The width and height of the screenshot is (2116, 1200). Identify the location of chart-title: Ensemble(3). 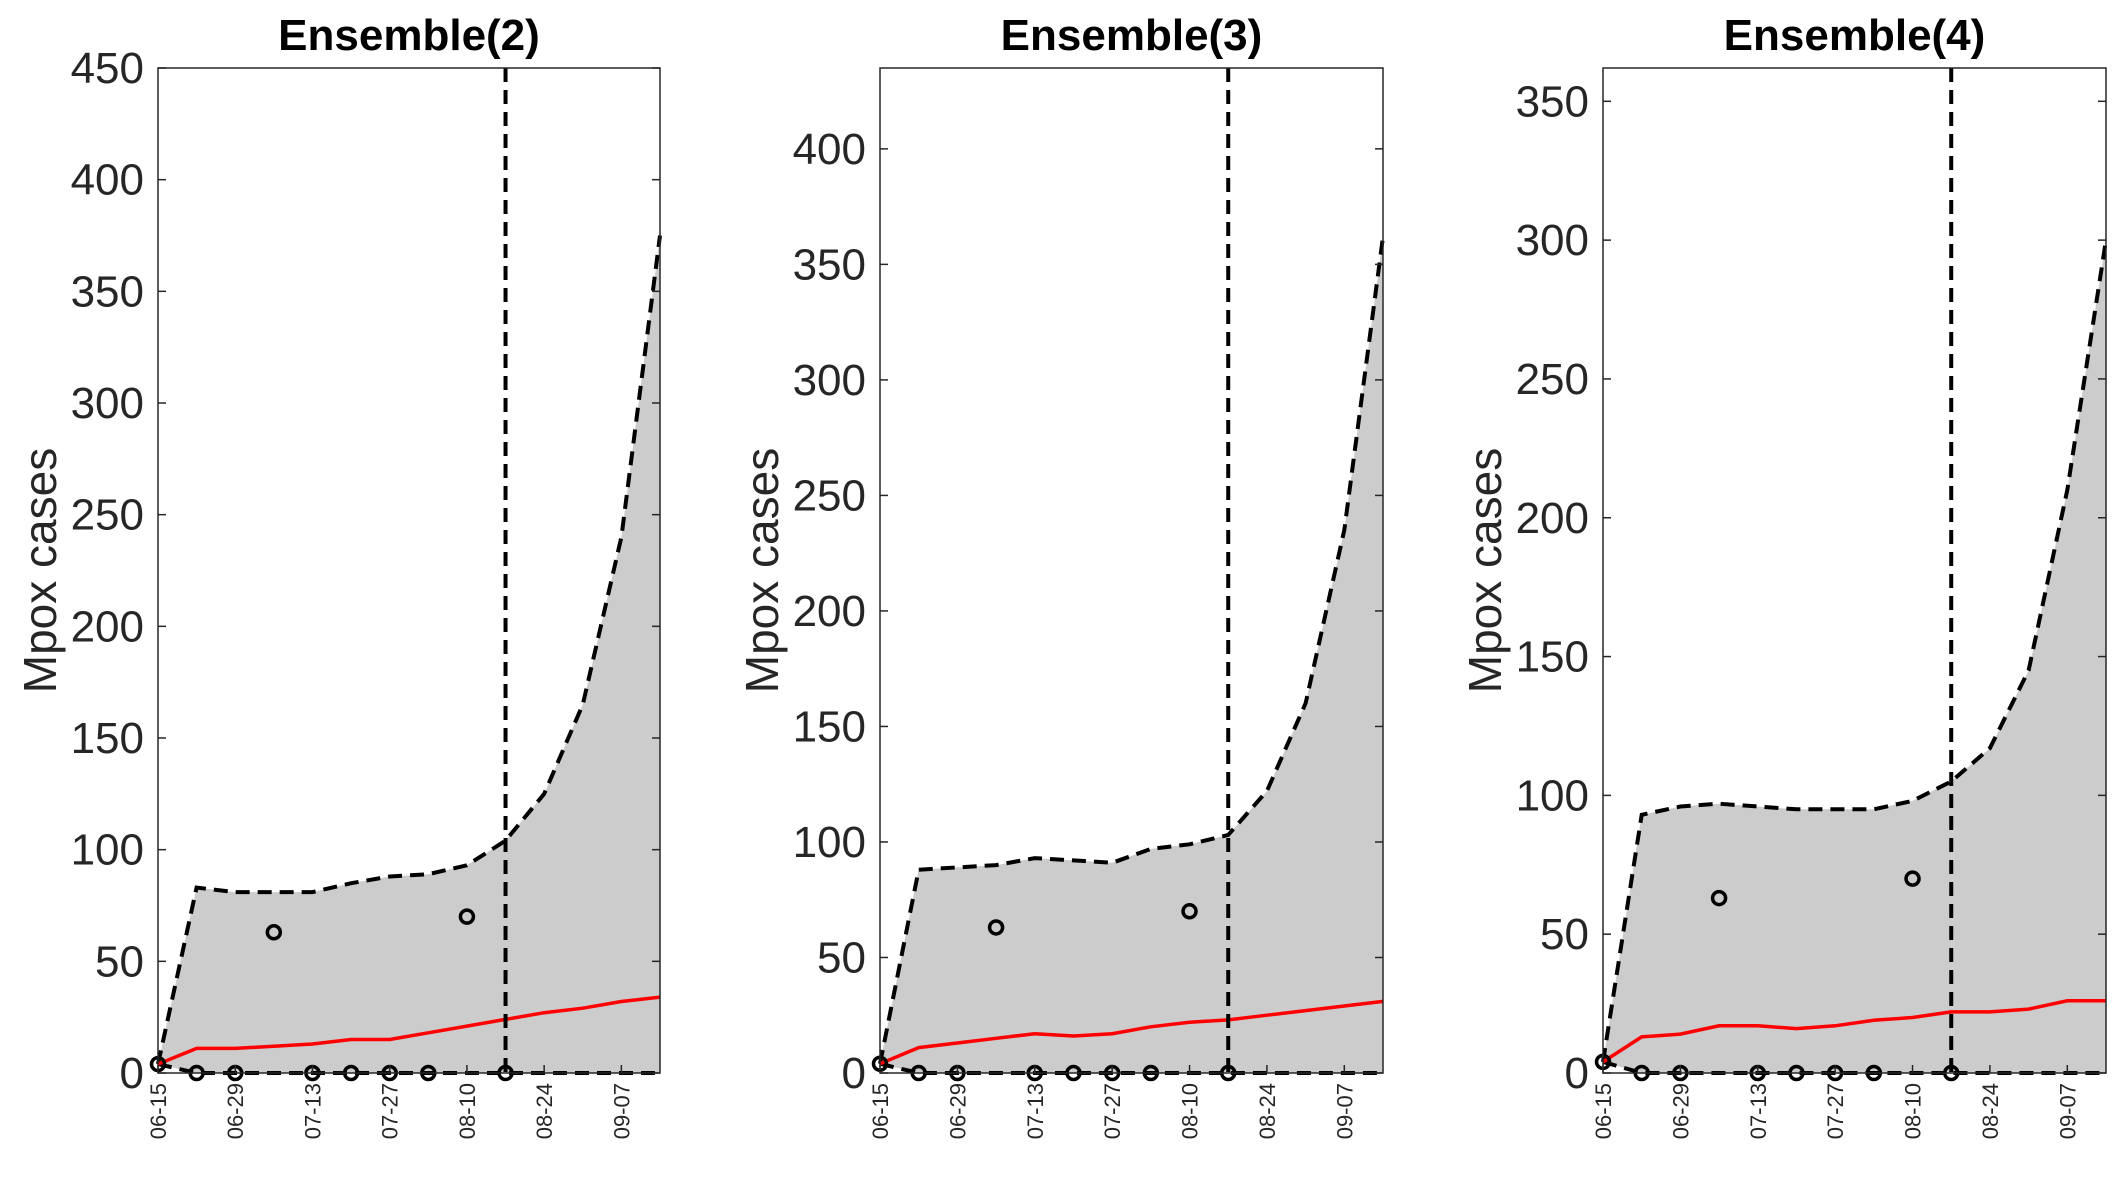
(1132, 35).